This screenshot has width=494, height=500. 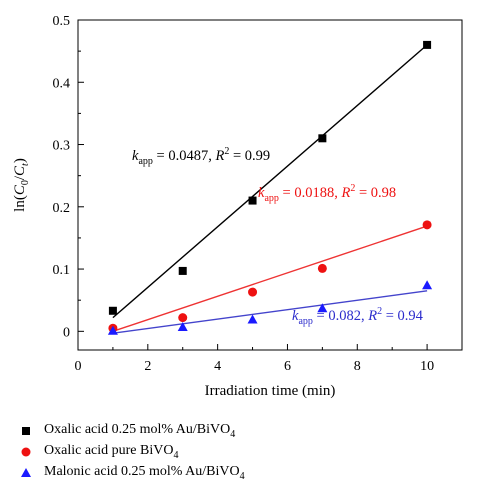 I want to click on legend-item-oxalic-au: Oxalic acid 0.25 mol% Au/BiVO4, so click(x=132, y=430).